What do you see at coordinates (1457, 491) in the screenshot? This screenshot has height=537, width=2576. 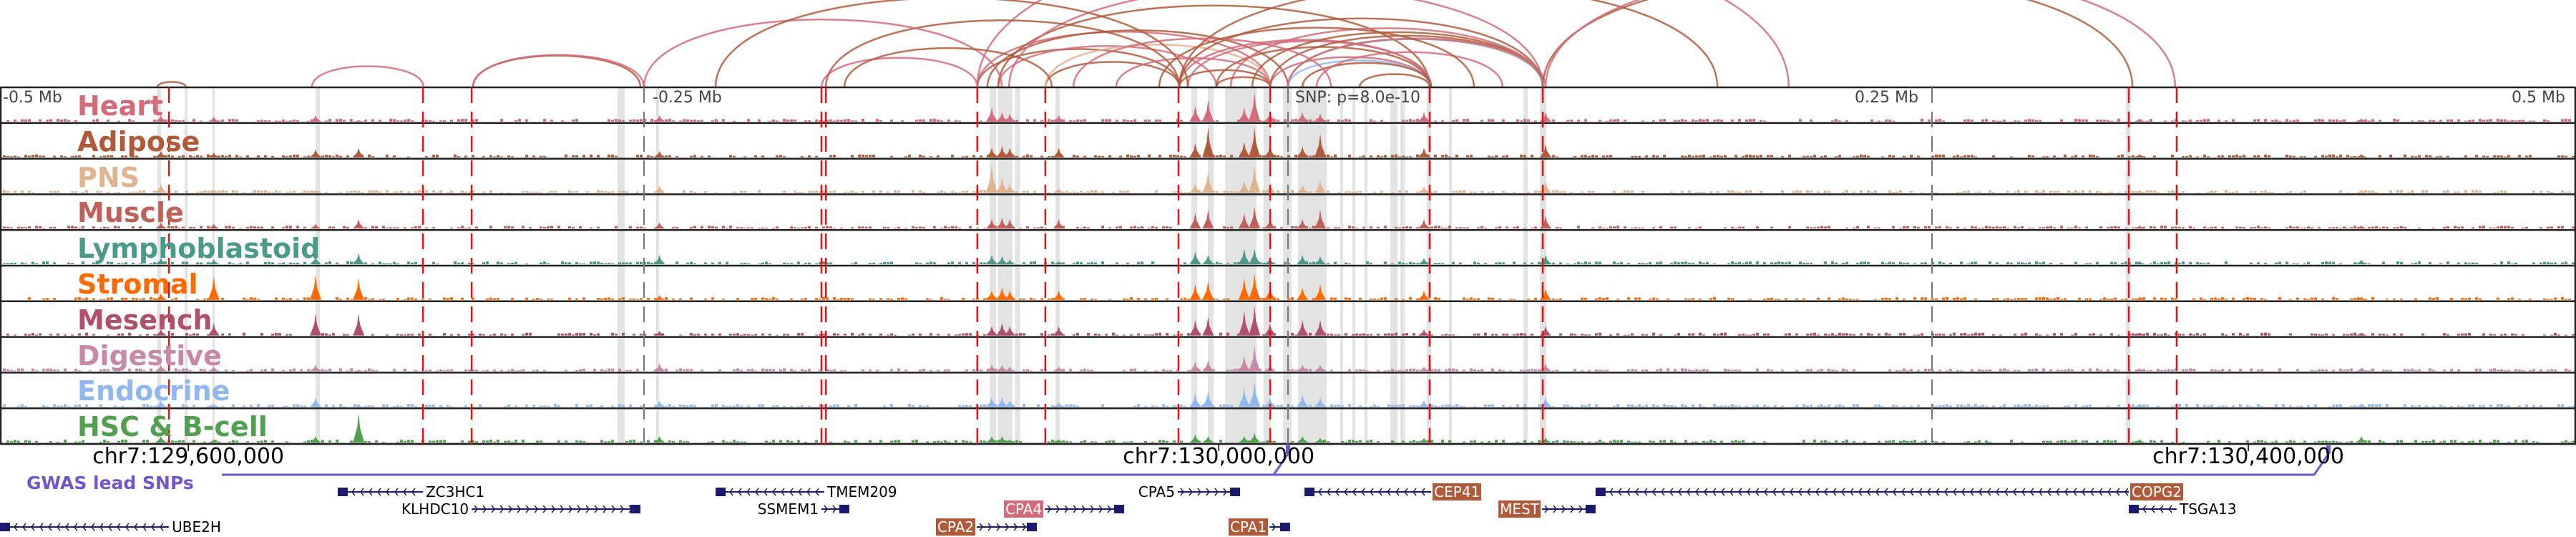 I see `gene-label: CEP41` at bounding box center [1457, 491].